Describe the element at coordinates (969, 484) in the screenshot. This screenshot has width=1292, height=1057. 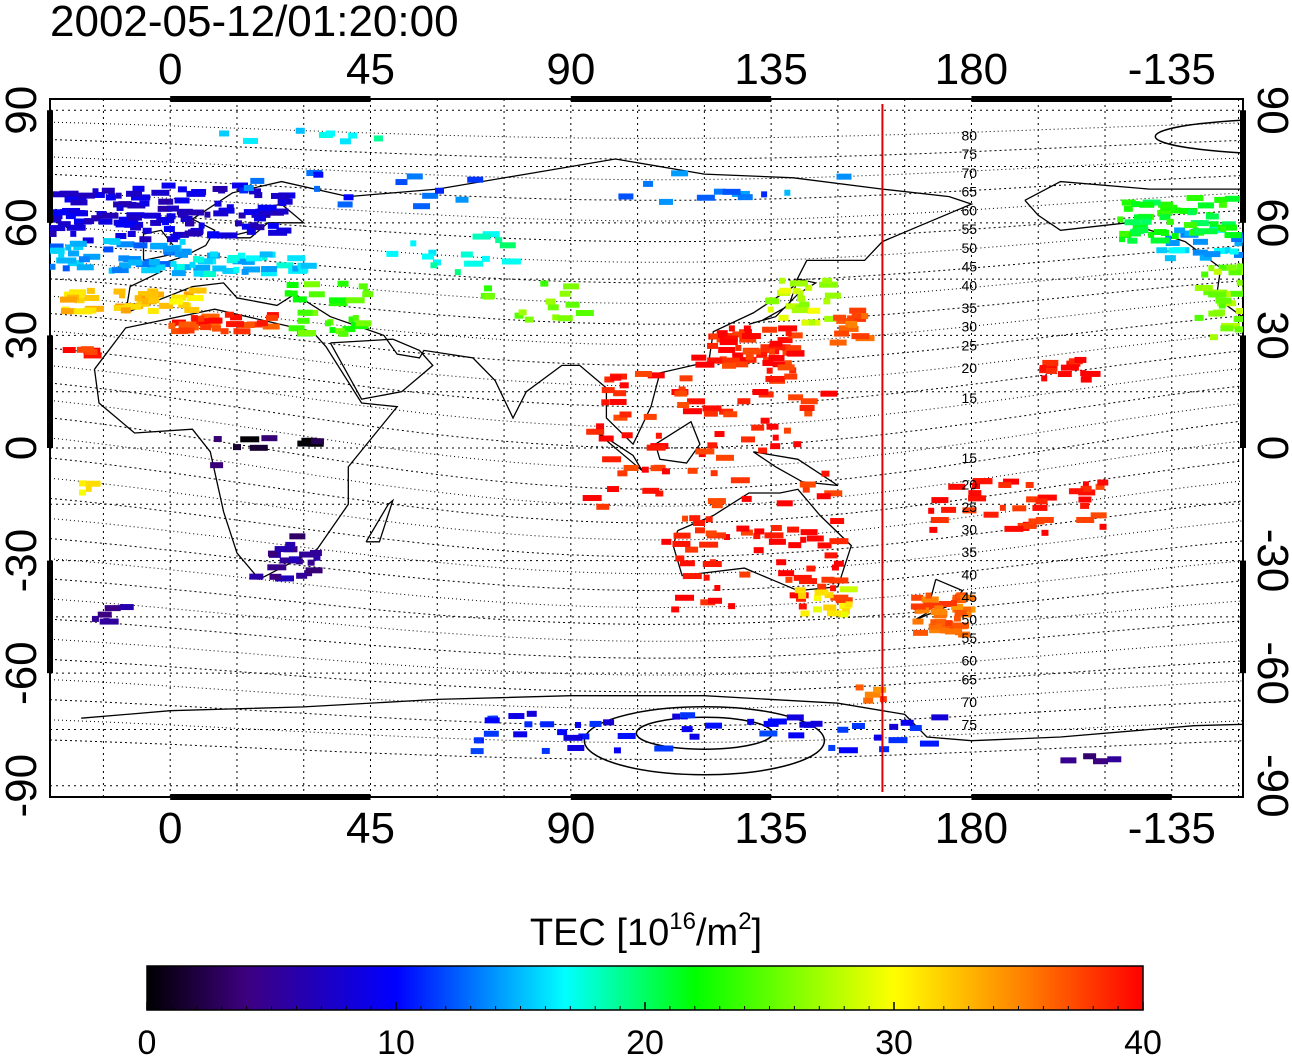
I see `maglat-label: 20` at that location.